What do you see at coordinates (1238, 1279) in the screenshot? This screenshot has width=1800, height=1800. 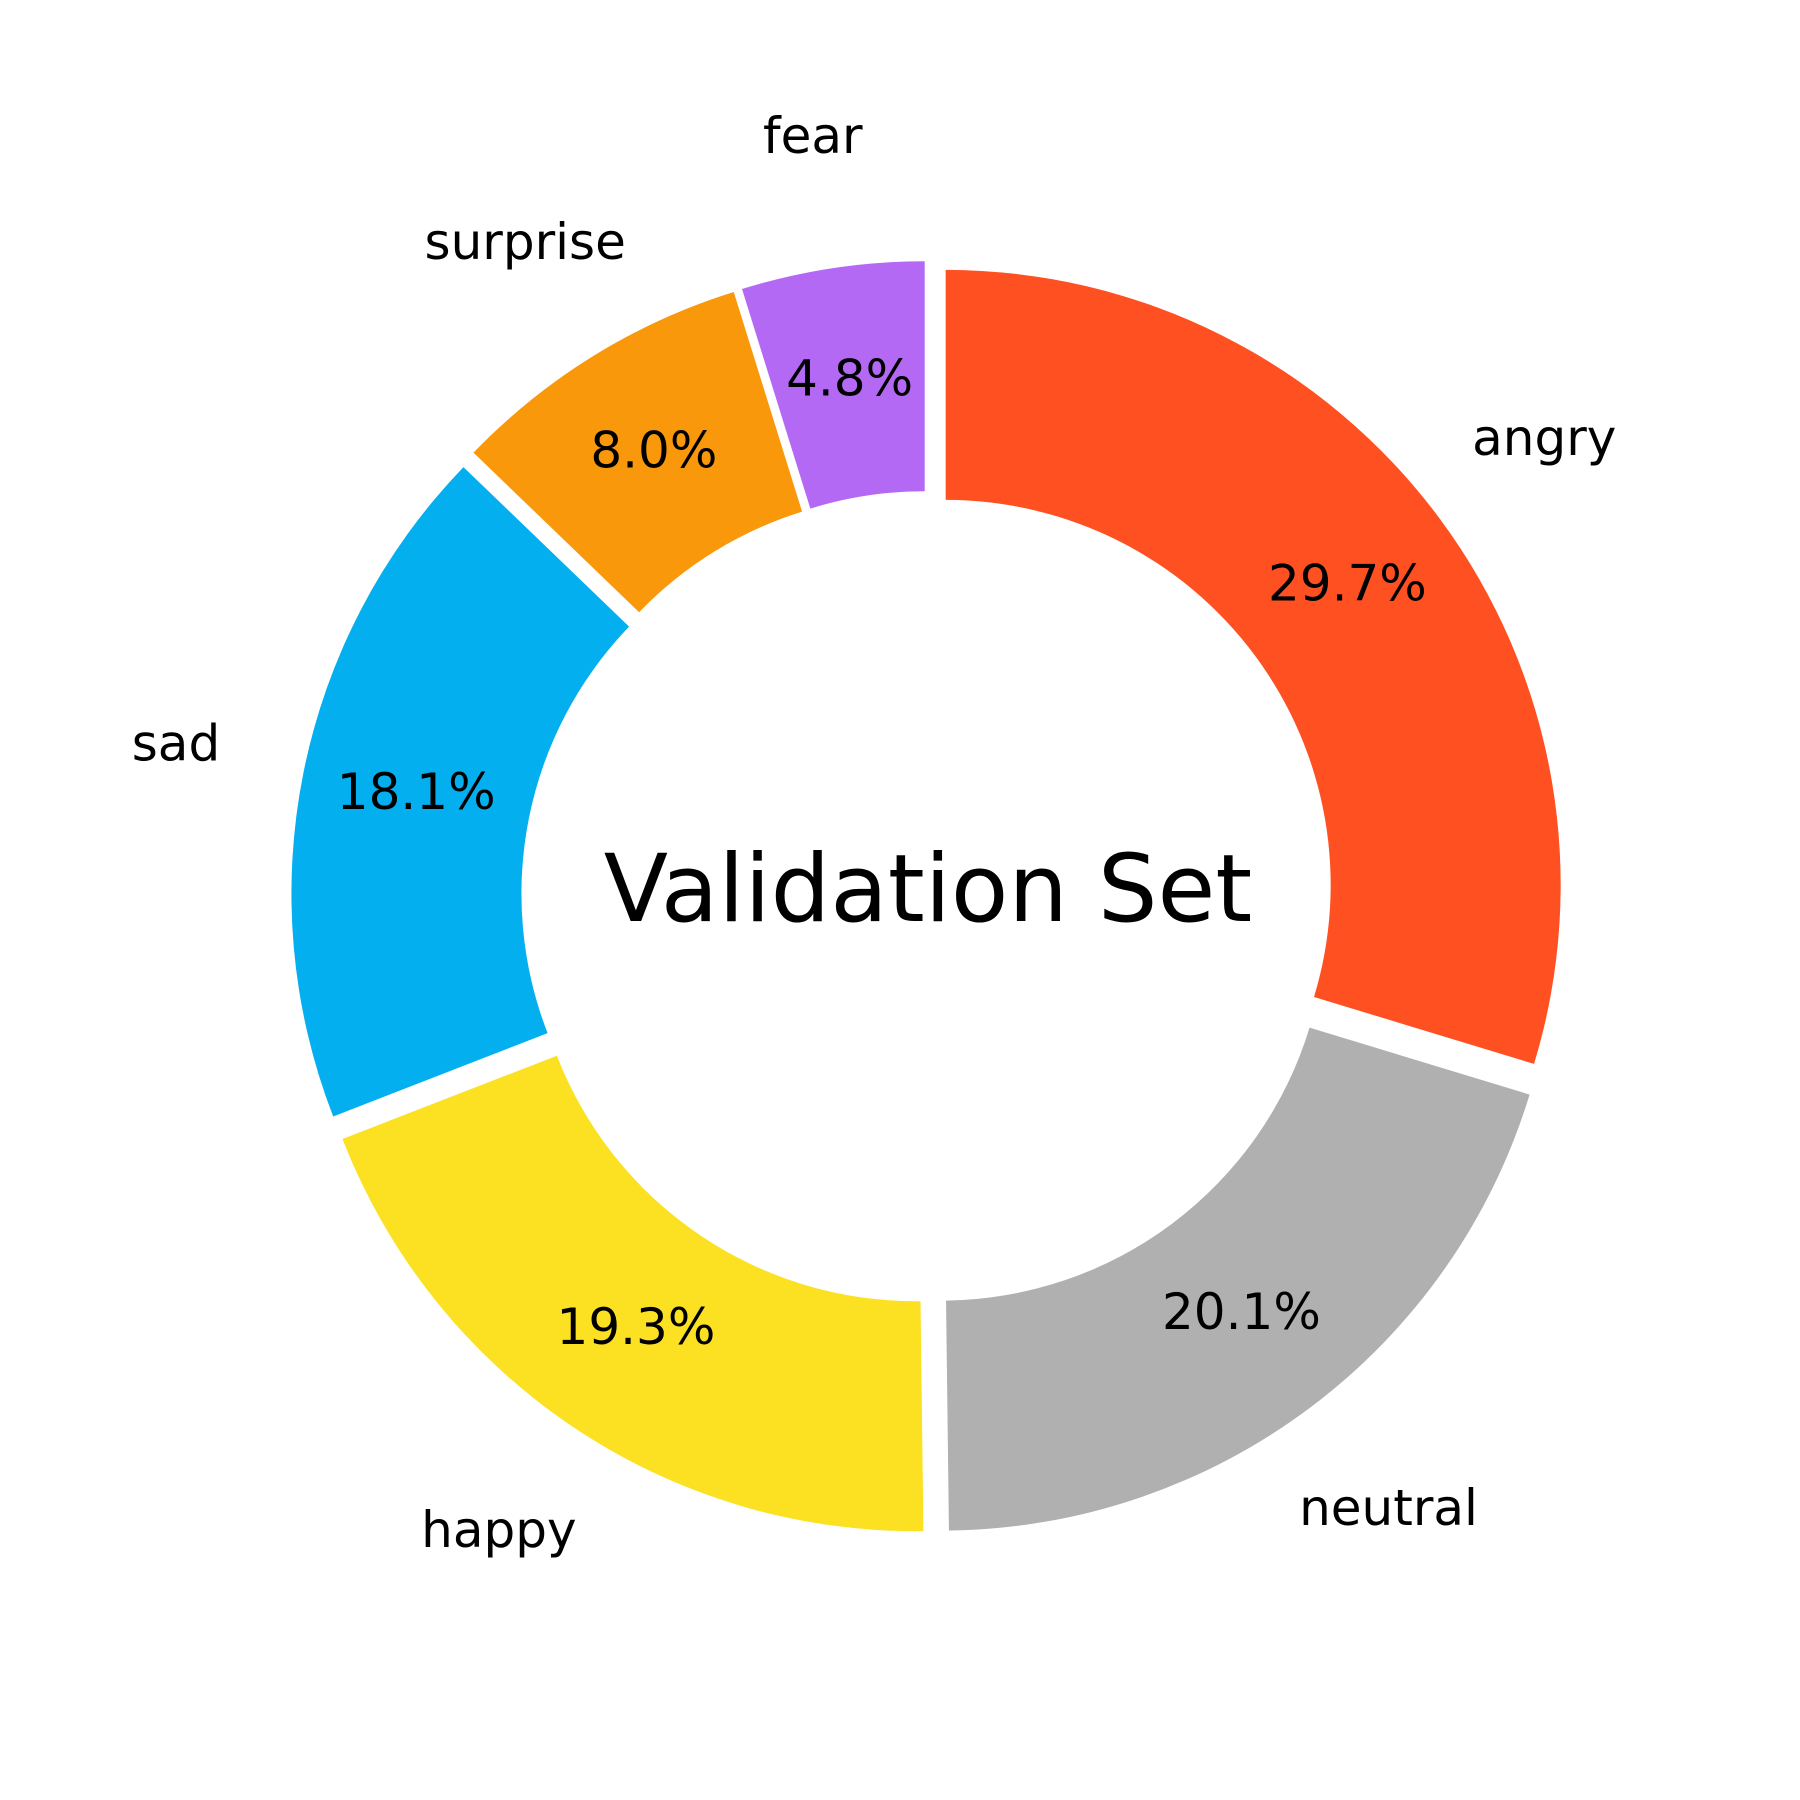 I see `slice-neutral` at bounding box center [1238, 1279].